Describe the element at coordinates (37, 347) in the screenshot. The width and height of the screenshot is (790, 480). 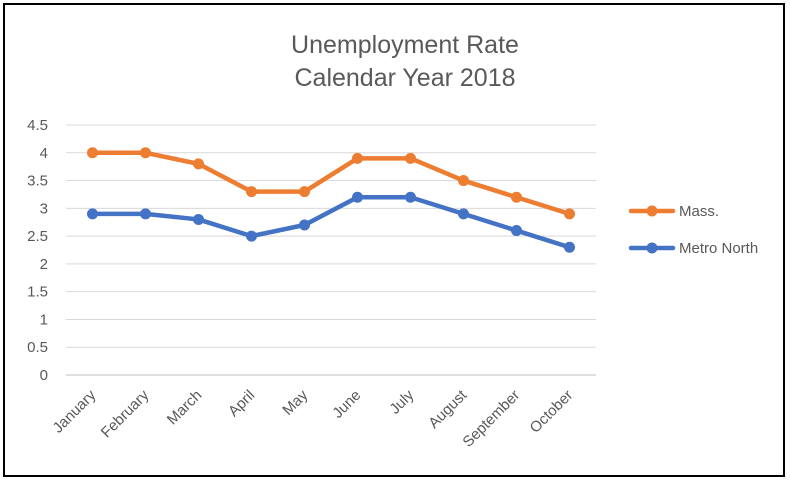
I see `y-tick-label: 0.5` at that location.